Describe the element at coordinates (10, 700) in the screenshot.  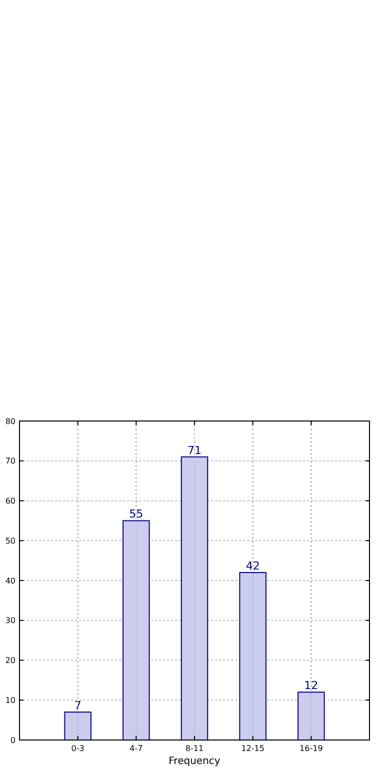
I see `y-tick-label: 10` at that location.